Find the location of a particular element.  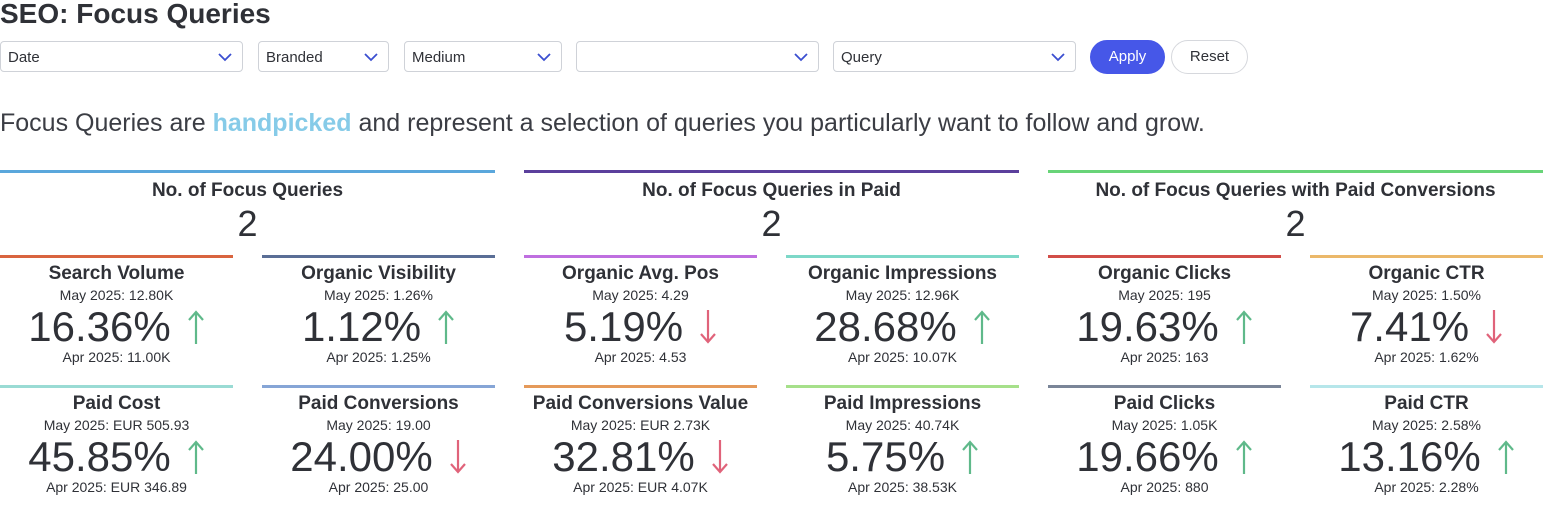

metric-title: Paid Clicks is located at coordinates (1164, 403).